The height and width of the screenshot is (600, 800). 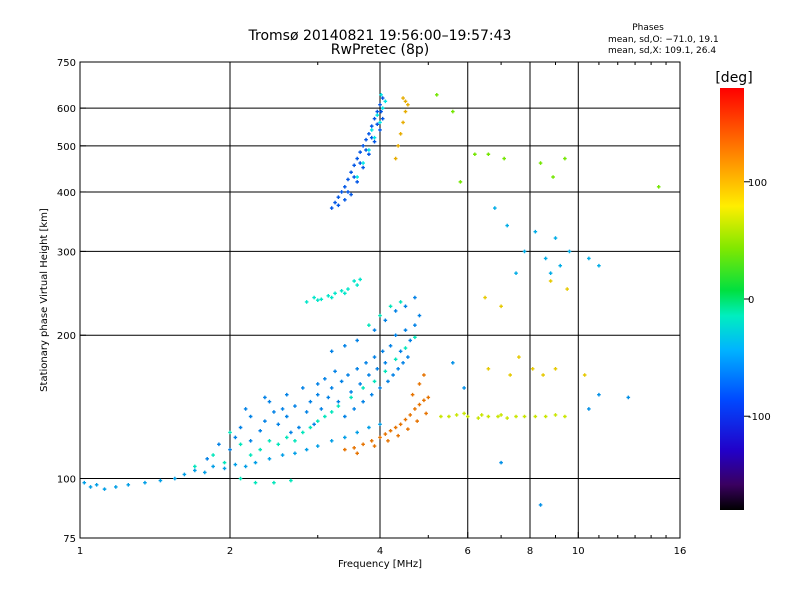 What do you see at coordinates (757, 183) in the screenshot?
I see `colorbar-tick-label: 100` at bounding box center [757, 183].